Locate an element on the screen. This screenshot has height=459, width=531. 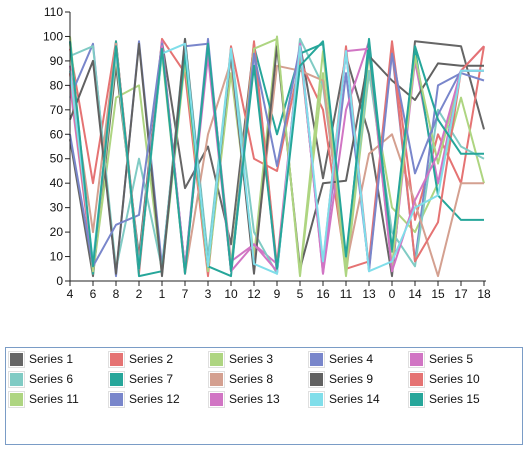
legend-label: Series 12 is located at coordinates (154, 399).